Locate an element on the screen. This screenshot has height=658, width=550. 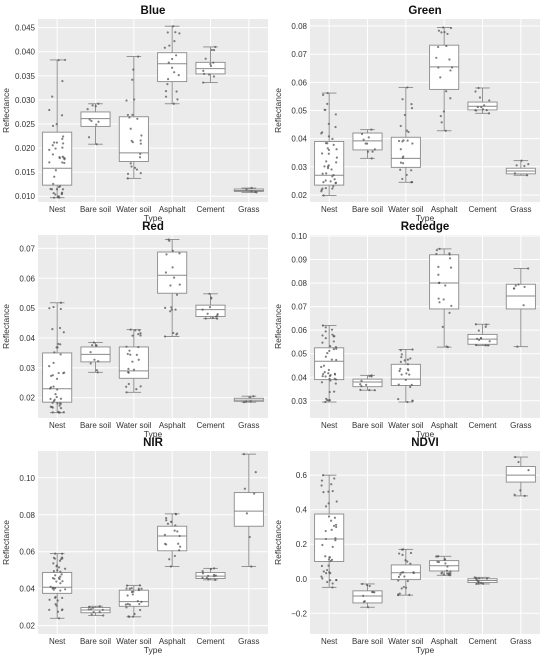
x-tick-label: Water soil is located at coordinates (133, 425).